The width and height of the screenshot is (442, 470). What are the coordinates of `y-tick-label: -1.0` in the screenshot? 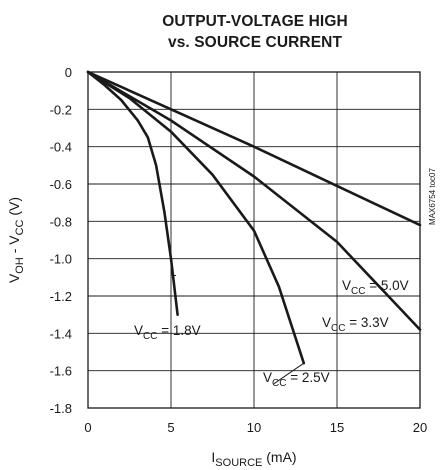 It's located at (61, 259).